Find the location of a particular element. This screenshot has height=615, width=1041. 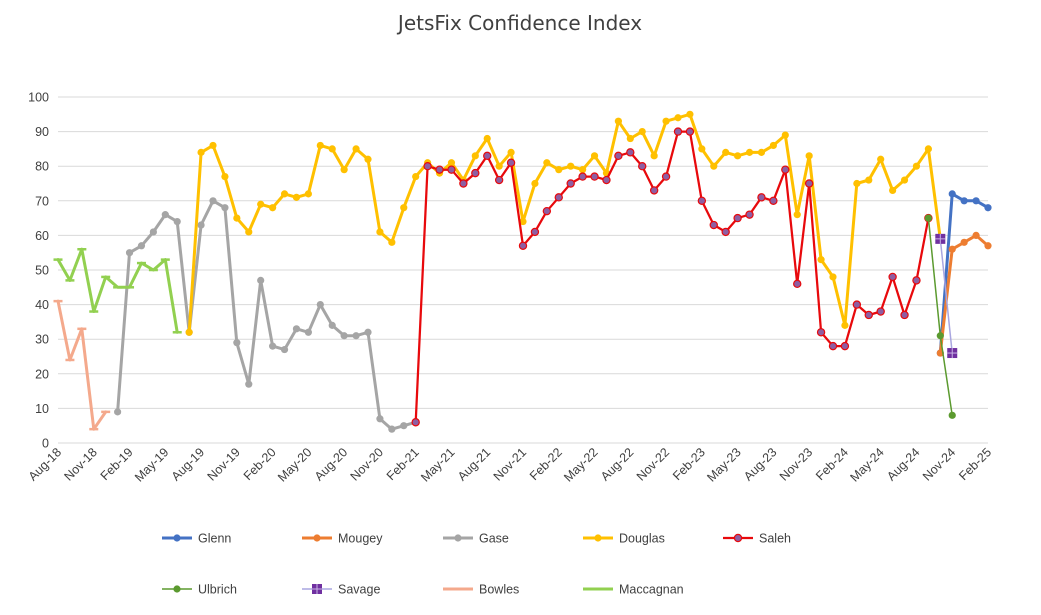

x-tick-label: Nov-22 is located at coordinates (653, 464).